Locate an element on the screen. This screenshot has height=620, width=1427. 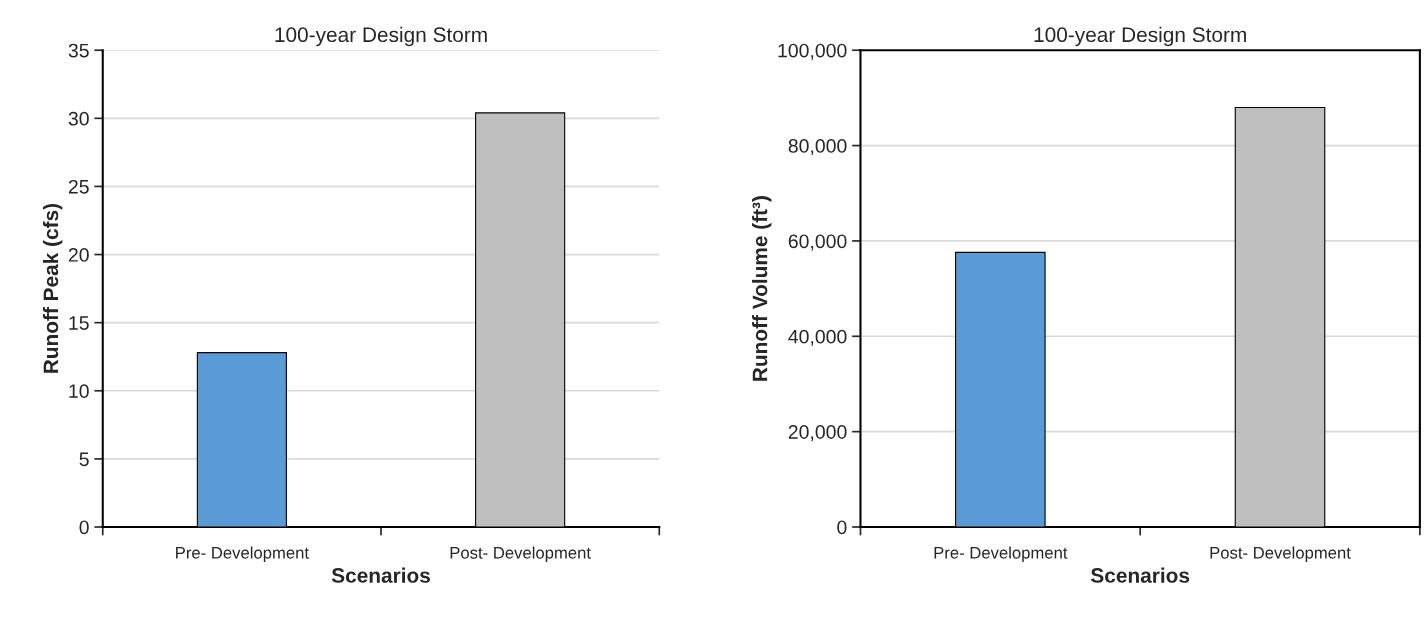
y-tick-label: 15 is located at coordinates (79, 323).